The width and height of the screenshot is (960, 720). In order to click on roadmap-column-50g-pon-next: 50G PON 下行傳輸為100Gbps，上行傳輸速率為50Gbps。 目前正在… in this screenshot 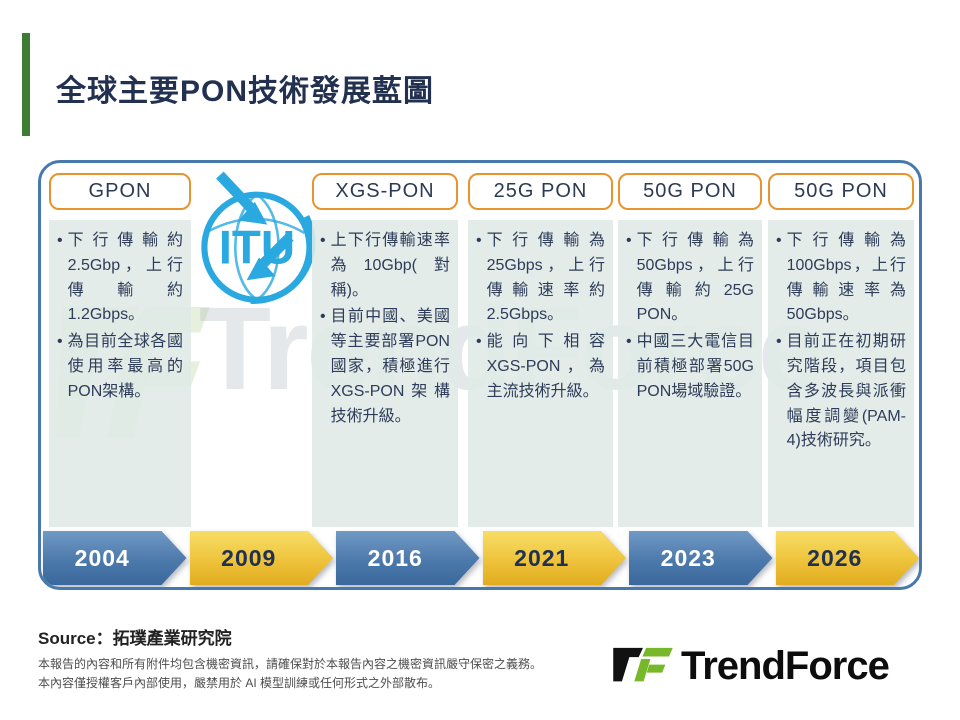, I will do `click(841, 348)`.